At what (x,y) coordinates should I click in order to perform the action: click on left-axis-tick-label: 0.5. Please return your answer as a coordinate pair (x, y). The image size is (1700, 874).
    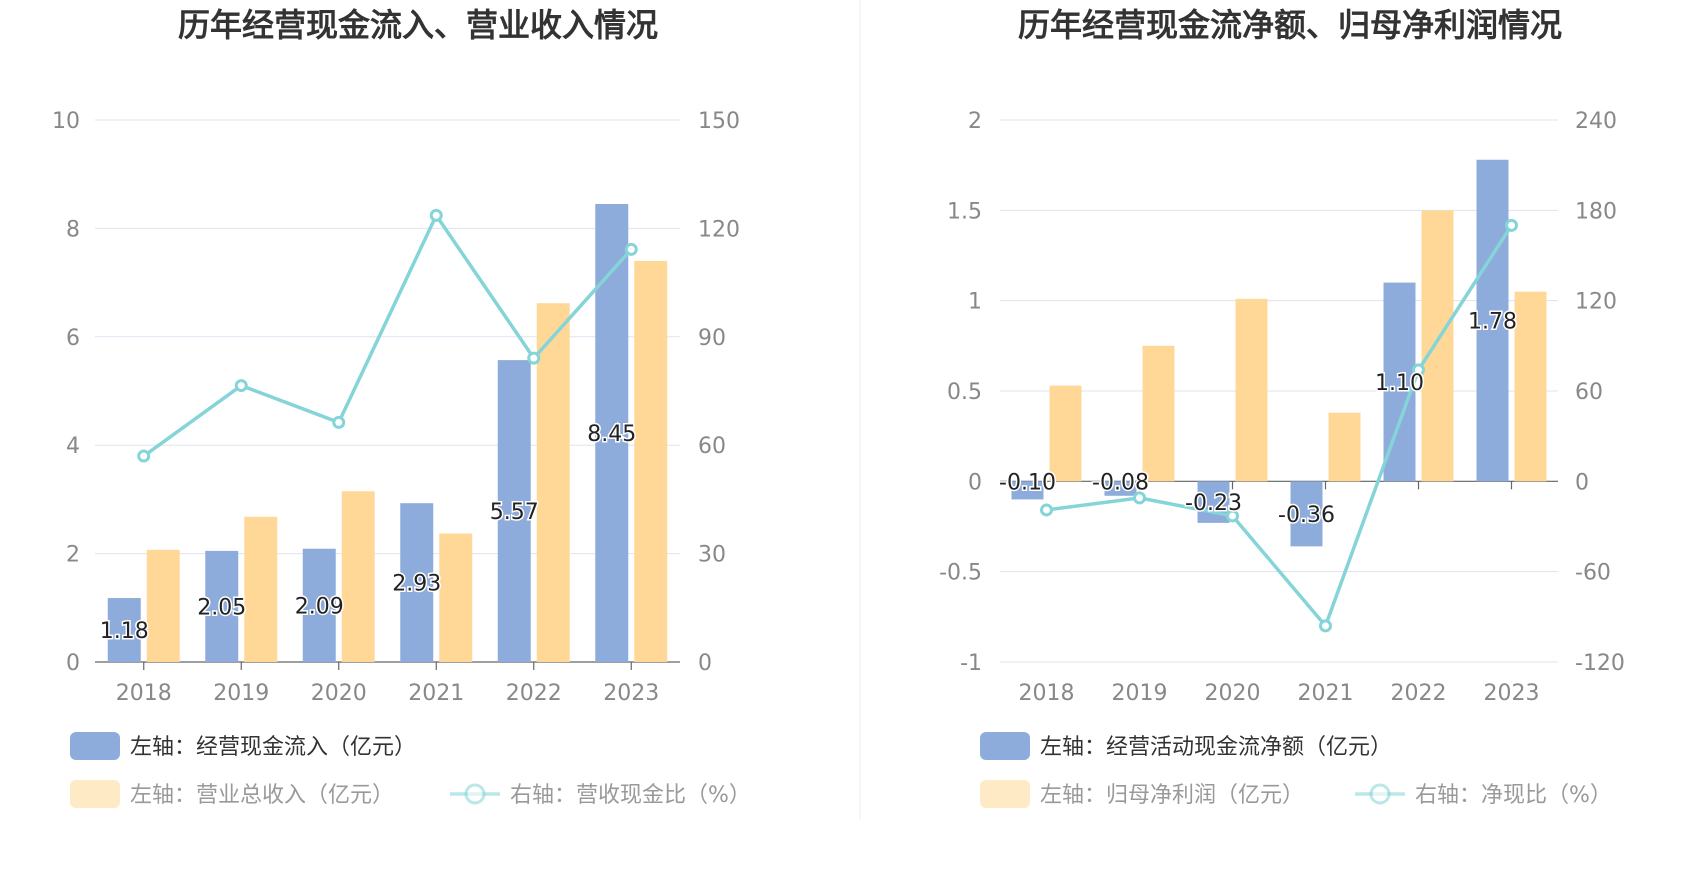
    Looking at the image, I should click on (964, 392).